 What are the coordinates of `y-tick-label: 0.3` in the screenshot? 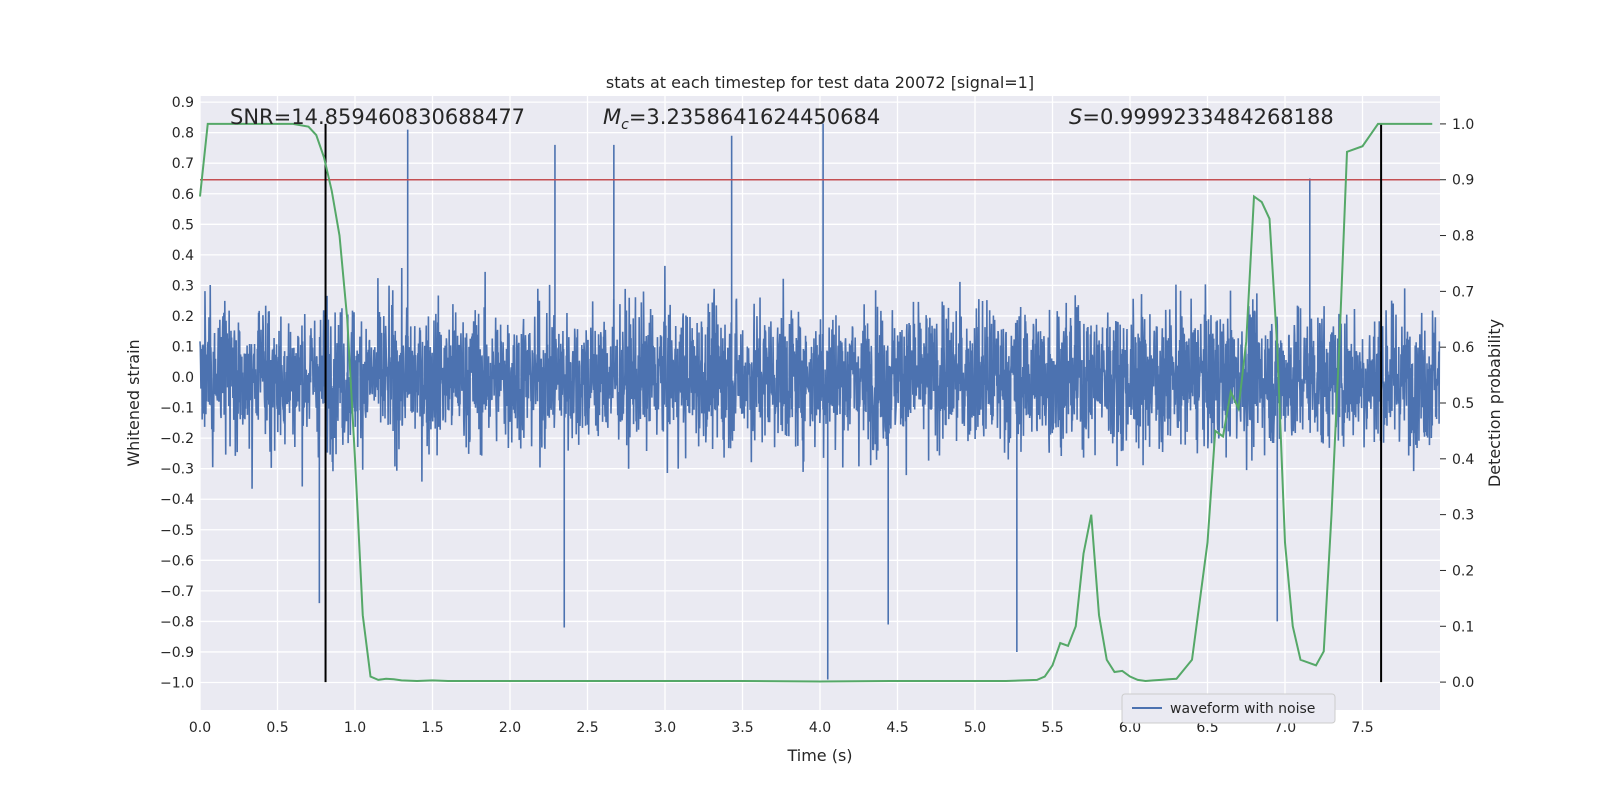 It's located at (183, 286).